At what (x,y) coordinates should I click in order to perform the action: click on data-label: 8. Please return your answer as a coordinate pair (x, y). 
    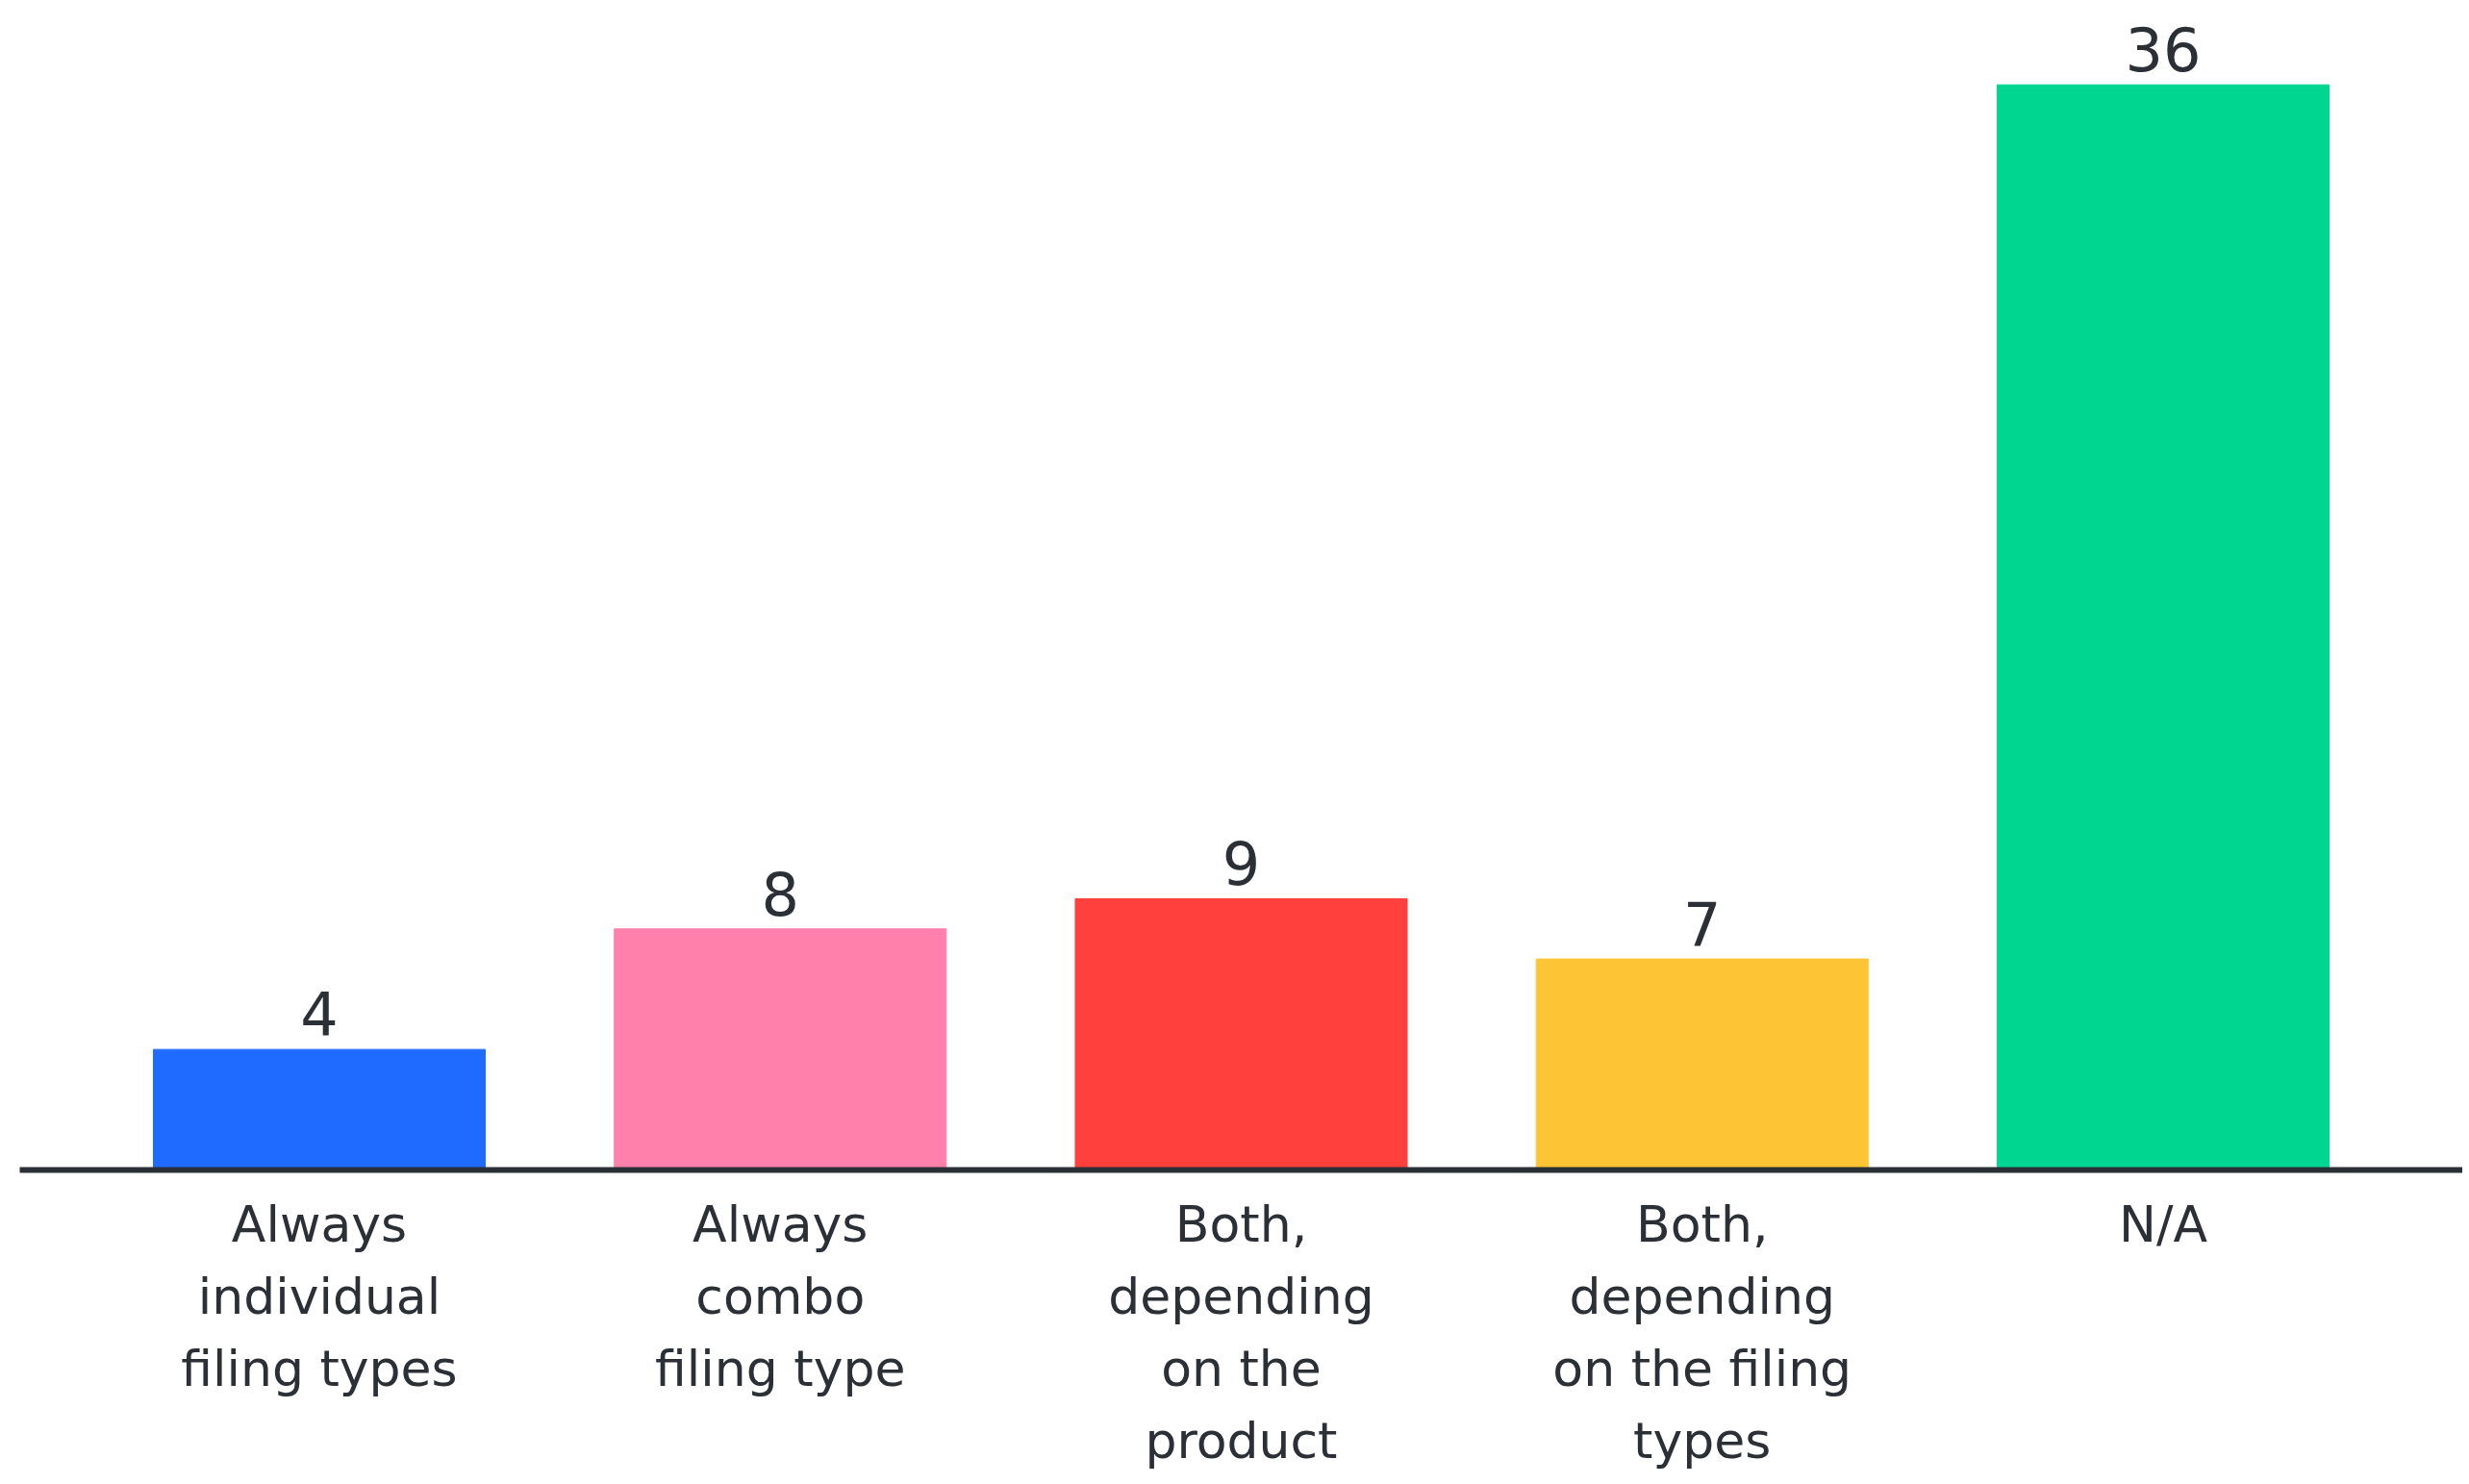
    Looking at the image, I should click on (780, 895).